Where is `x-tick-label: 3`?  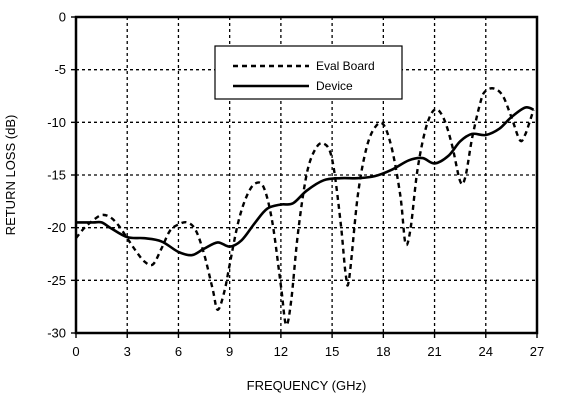
x-tick-label: 3 is located at coordinates (127, 351).